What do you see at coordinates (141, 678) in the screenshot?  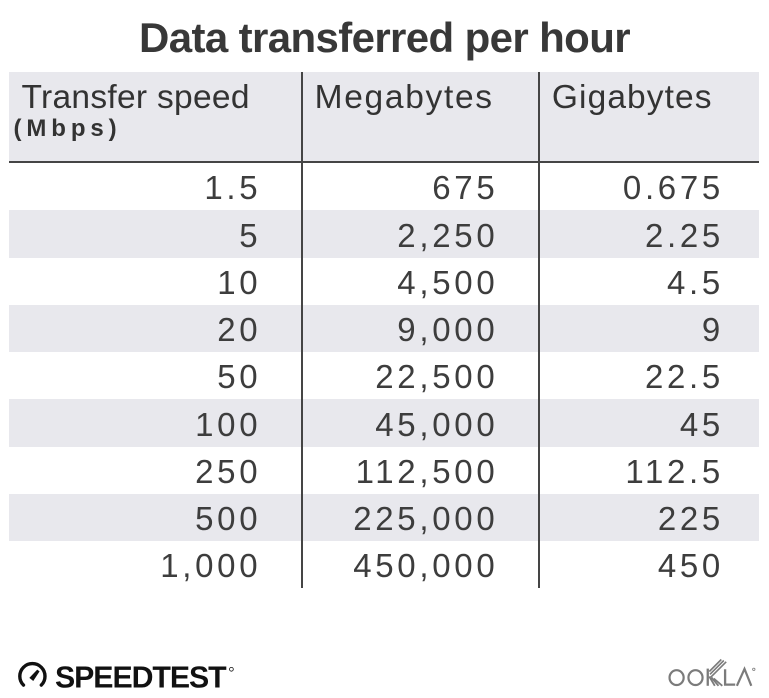 I see `svg-text: SPEEDTEST` at bounding box center [141, 678].